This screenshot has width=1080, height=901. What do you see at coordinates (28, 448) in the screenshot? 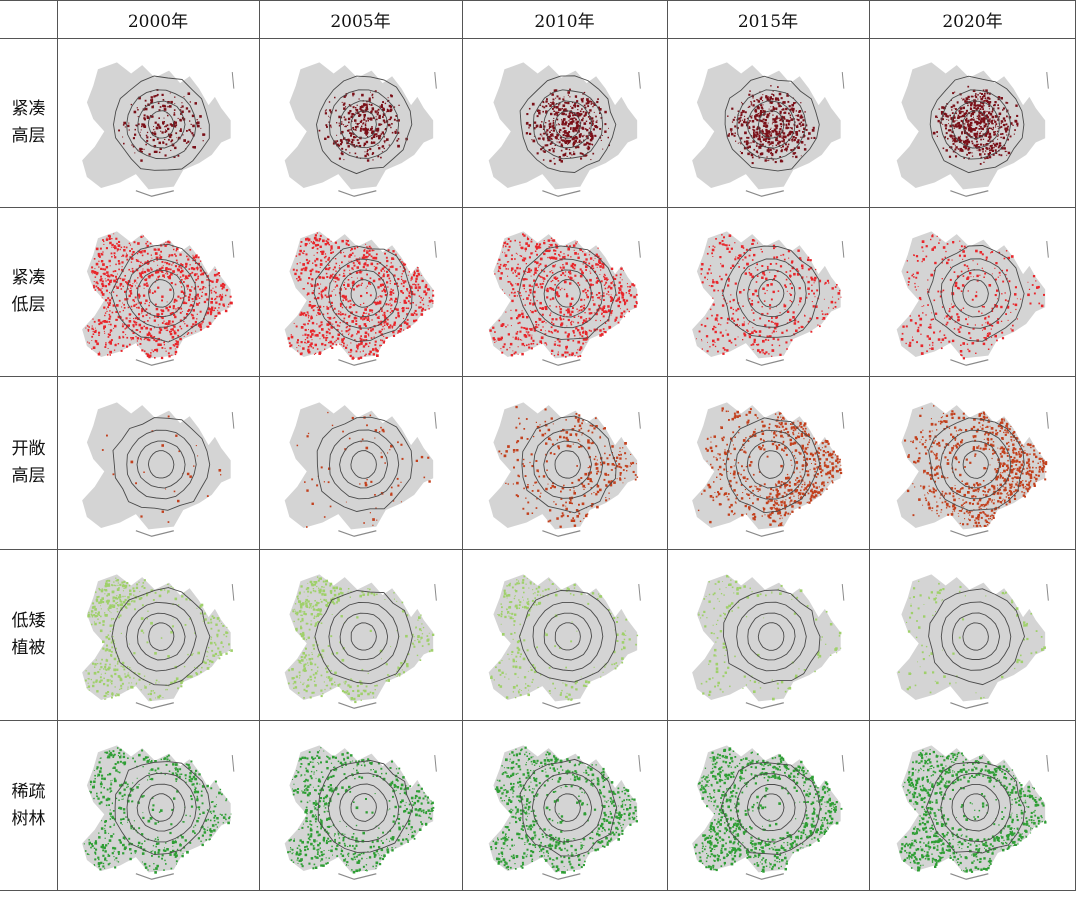
I see `row-label-line-1: 开敞` at bounding box center [28, 448].